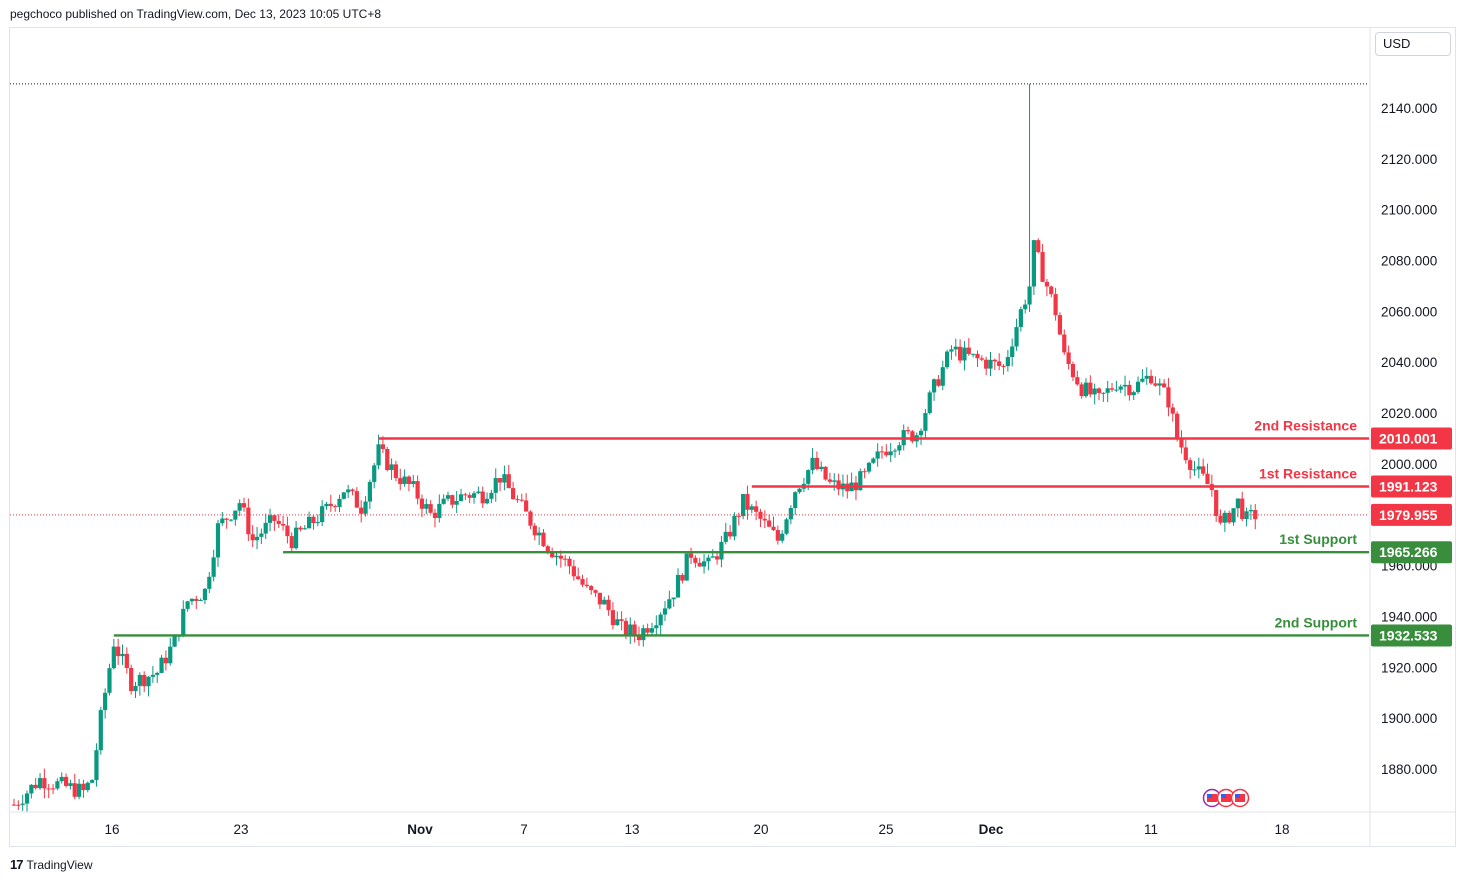  I want to click on level-label: 2nd Support, so click(1316, 622).